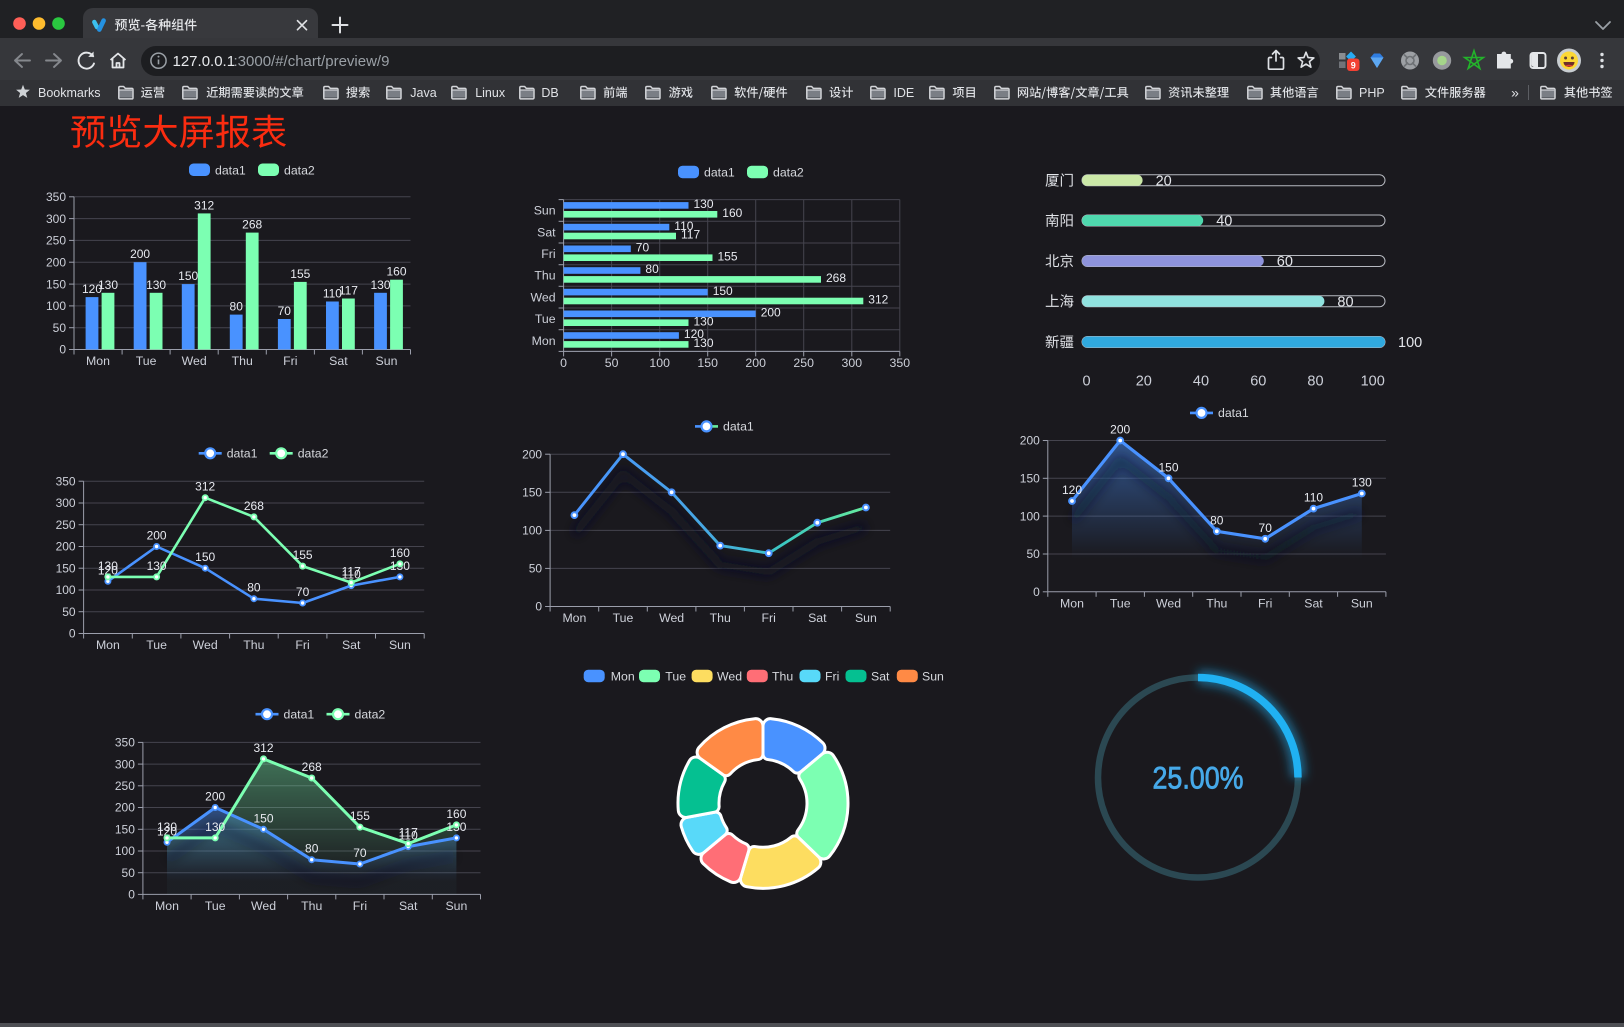  I want to click on svg-text: 117, so click(690, 235).